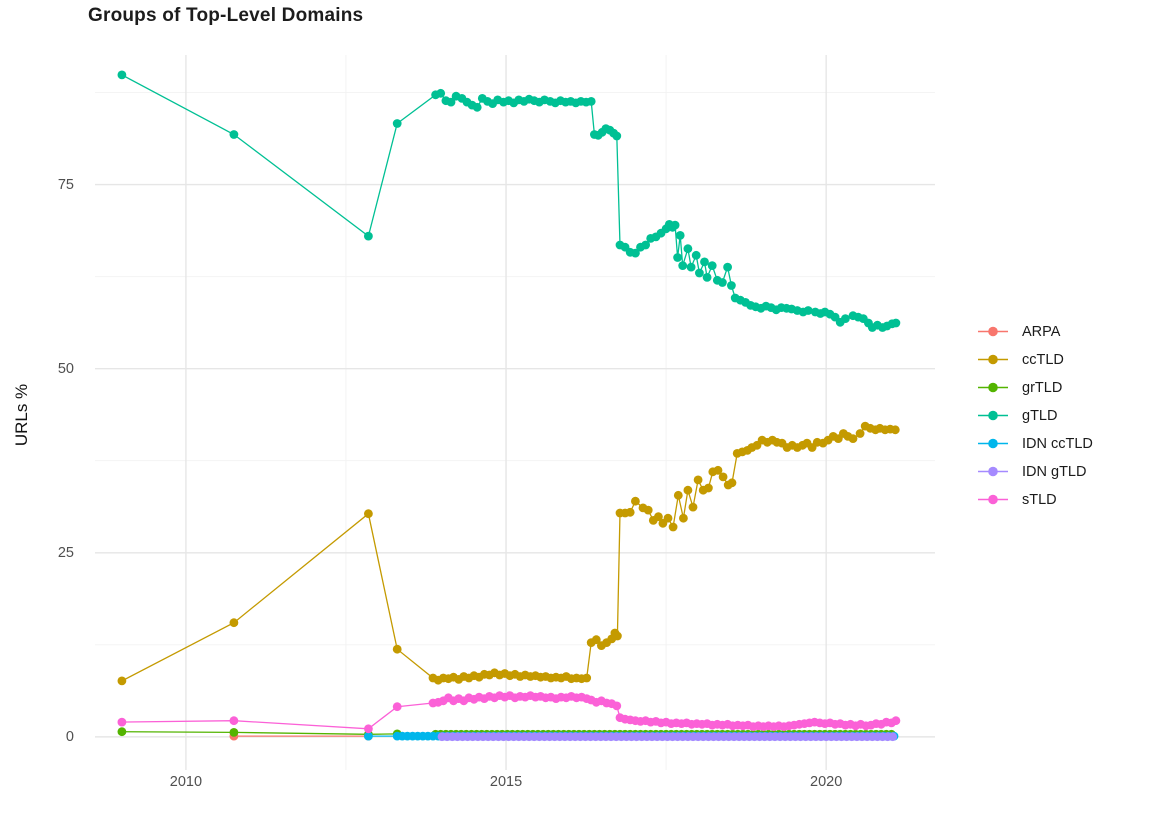  Describe the element at coordinates (65, 368) in the screenshot. I see `y-tick-label: 50` at that location.